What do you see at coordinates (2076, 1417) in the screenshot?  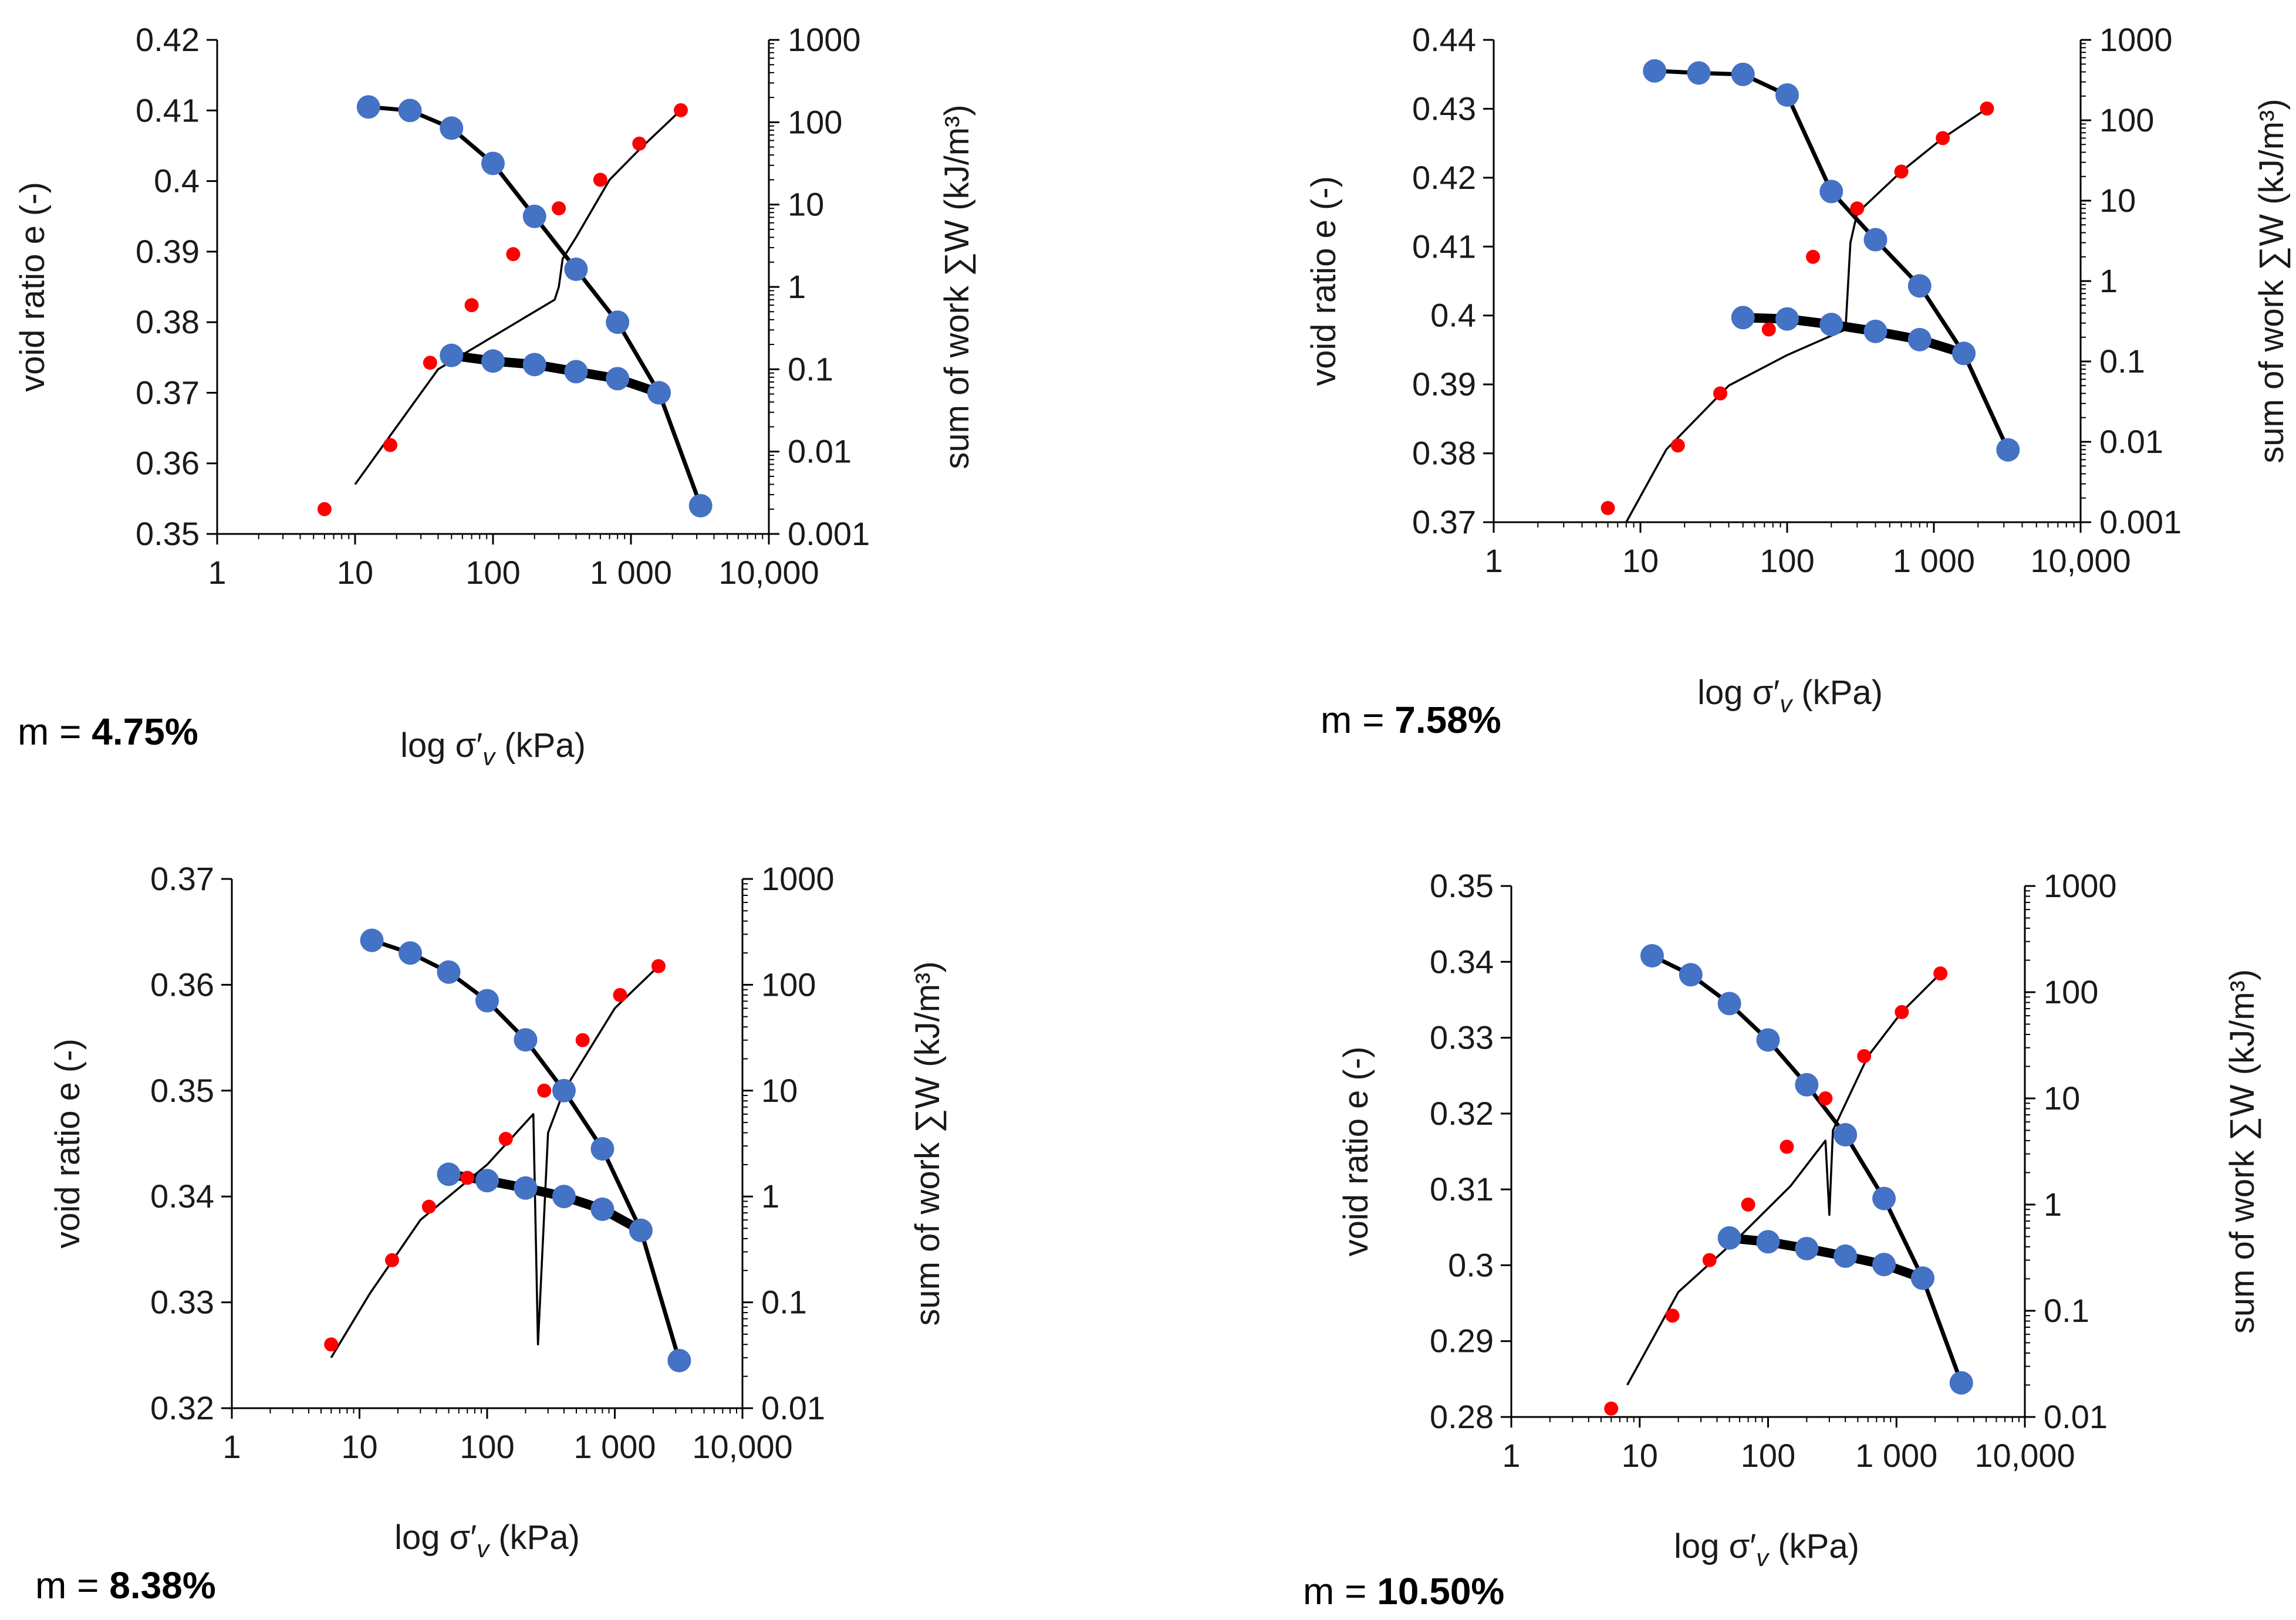 I see `y2-tick-label: 0.01` at bounding box center [2076, 1417].